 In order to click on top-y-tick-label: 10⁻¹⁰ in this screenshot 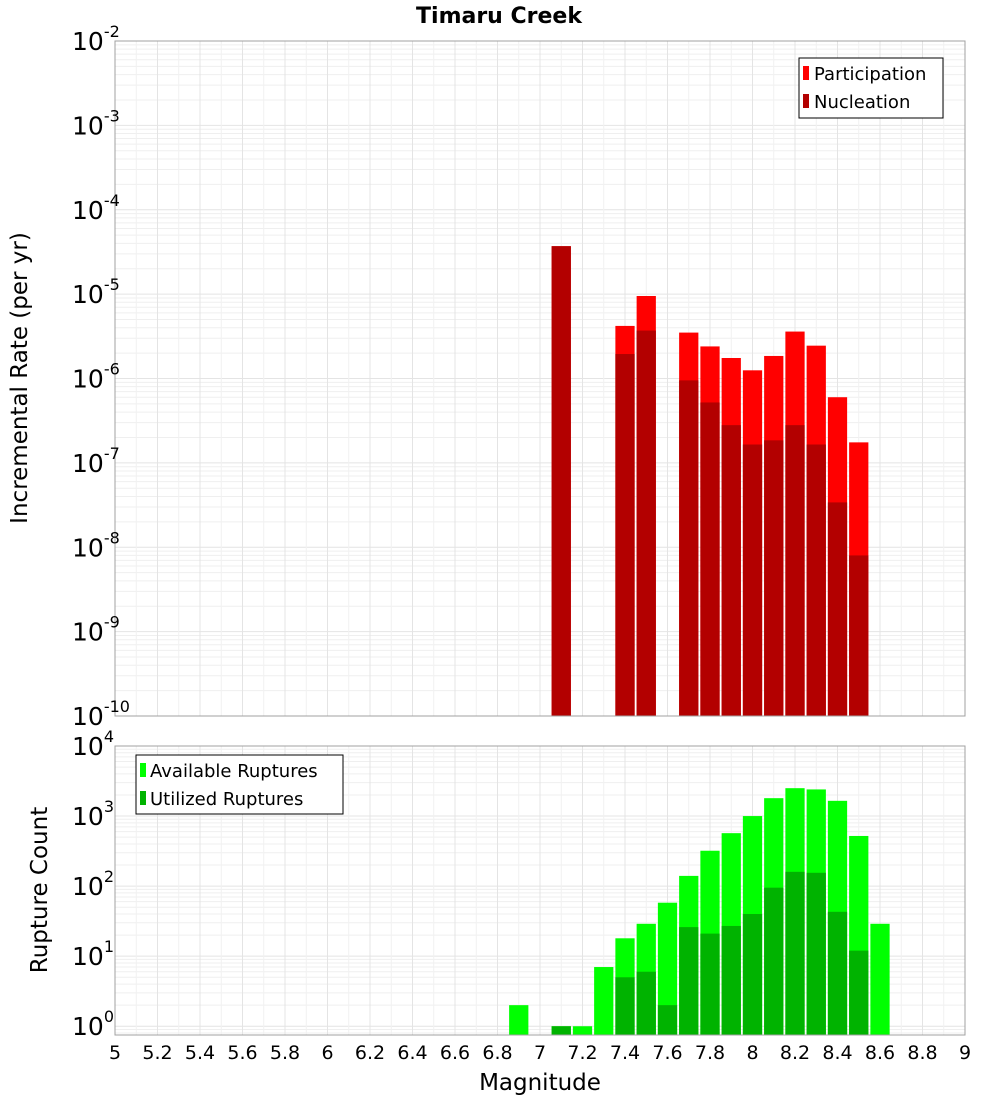, I will do `click(101, 714)`.